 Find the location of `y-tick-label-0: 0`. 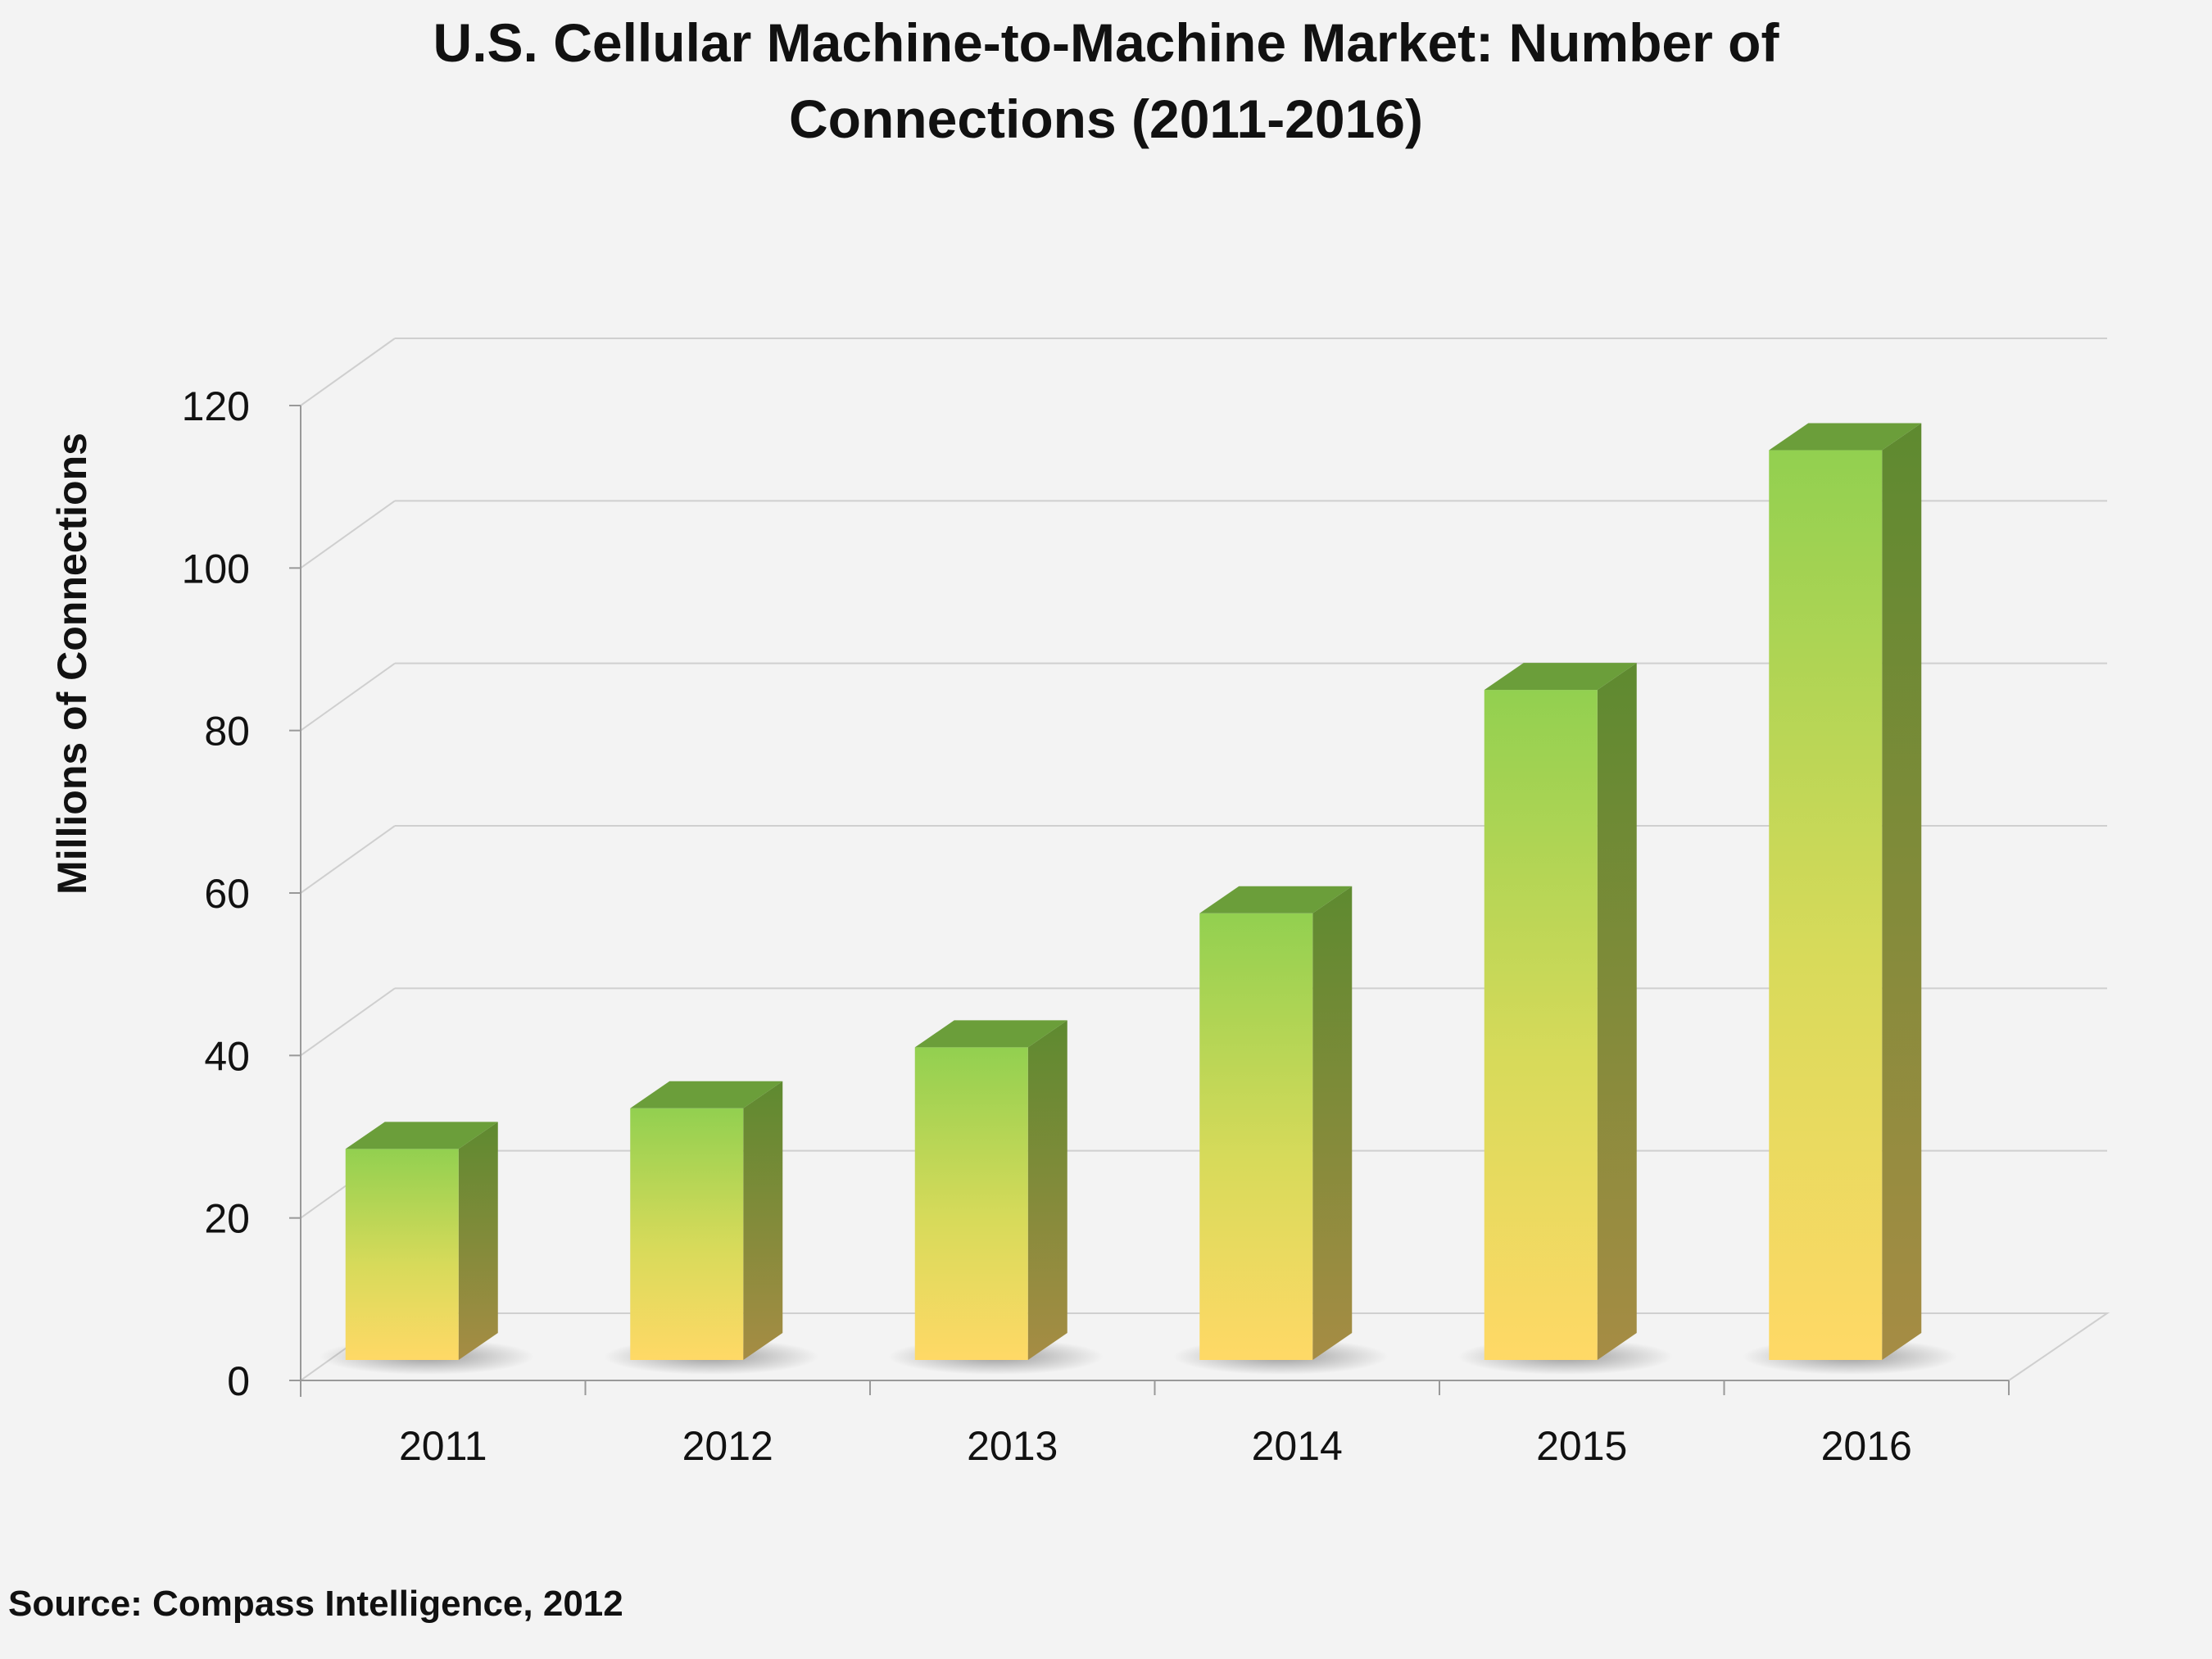

y-tick-label-0: 0 is located at coordinates (238, 1381).